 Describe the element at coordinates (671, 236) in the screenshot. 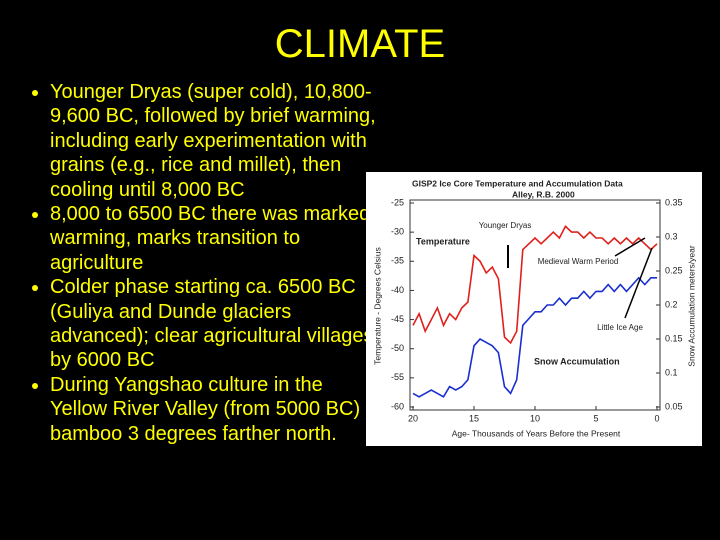

I see `y2-tick-label: 0.3` at that location.